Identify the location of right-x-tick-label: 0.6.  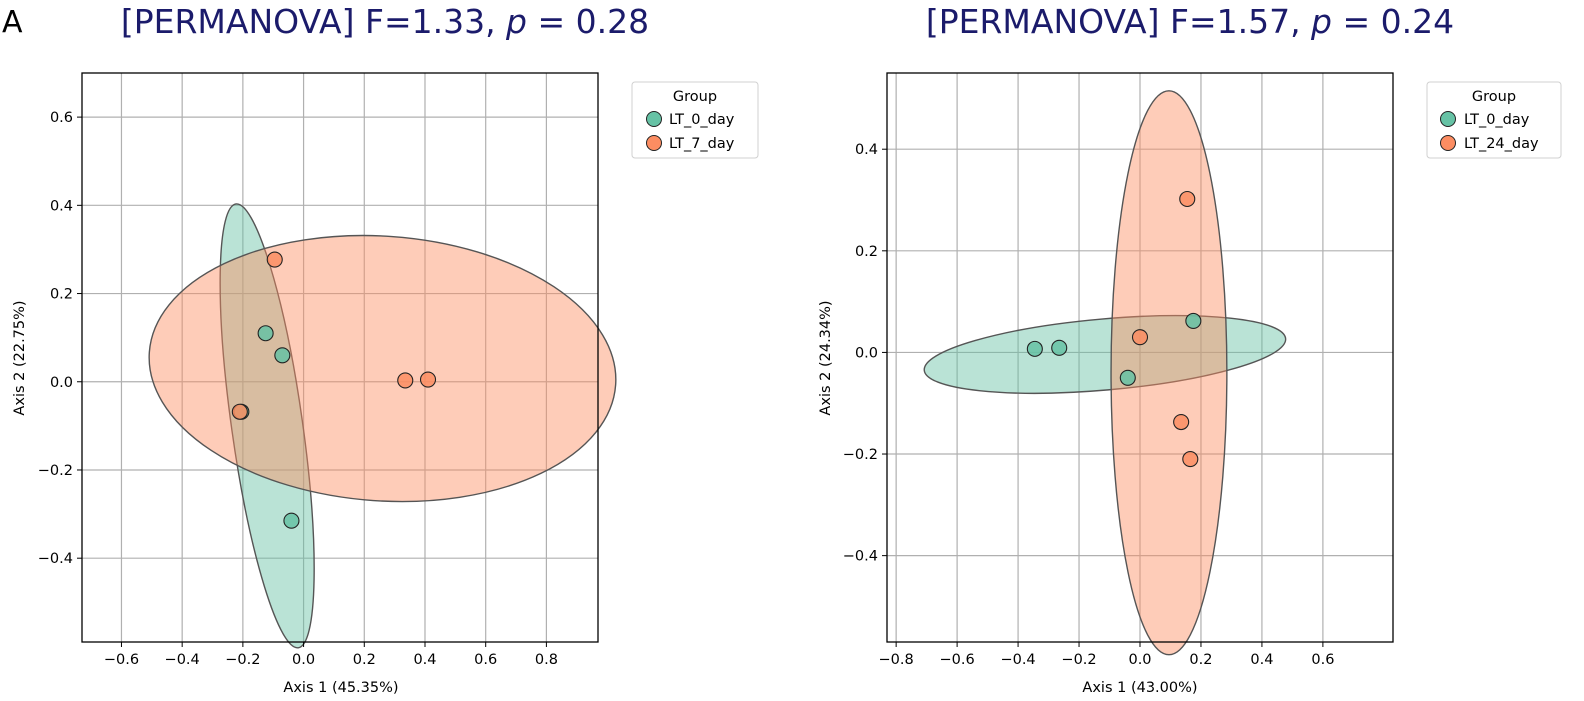
(1322, 660).